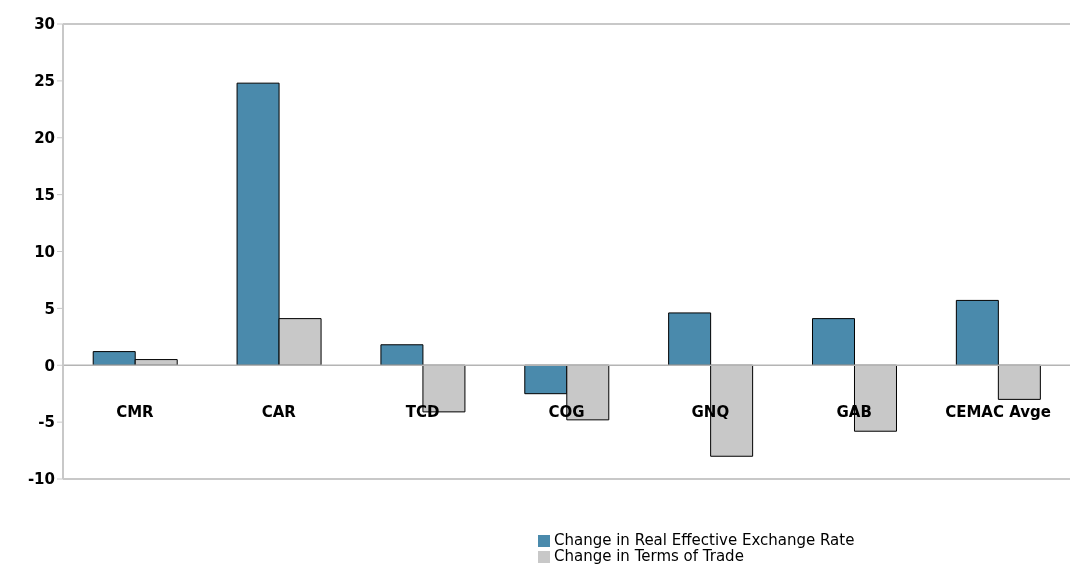 The height and width of the screenshot is (564, 1070). I want to click on y-tick-label: -5, so click(46, 422).